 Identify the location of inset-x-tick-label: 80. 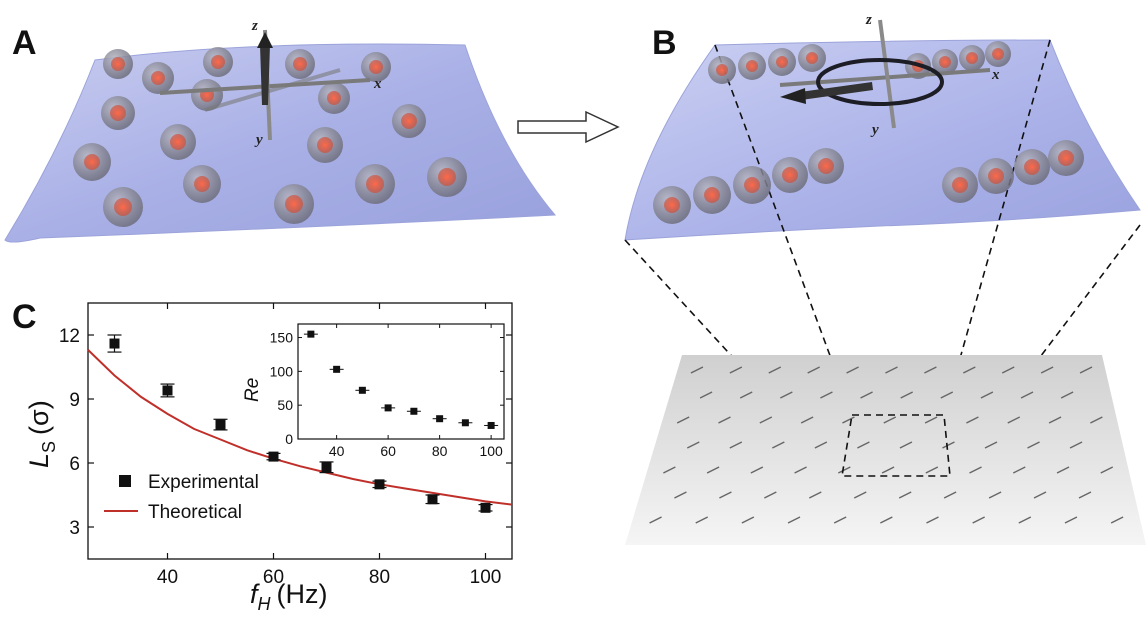
(440, 451).